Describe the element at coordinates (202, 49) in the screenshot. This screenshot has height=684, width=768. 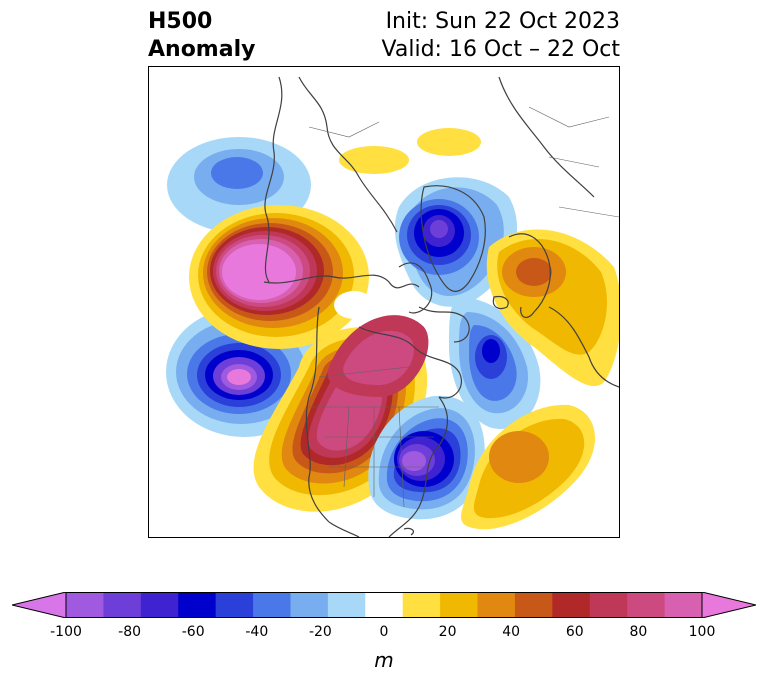
I see `title-line-2: Anomaly` at that location.